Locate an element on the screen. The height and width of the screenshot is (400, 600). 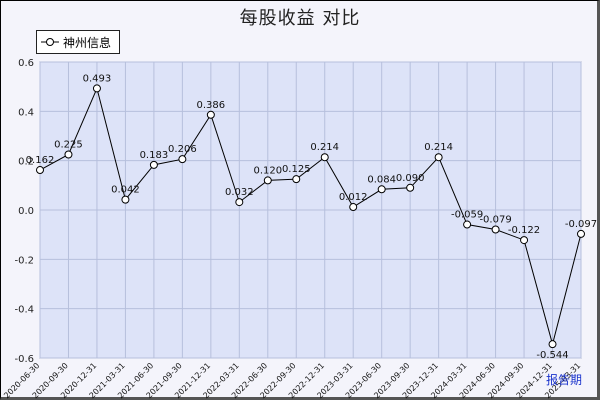
data-label: -0.544 is located at coordinates (552, 355).